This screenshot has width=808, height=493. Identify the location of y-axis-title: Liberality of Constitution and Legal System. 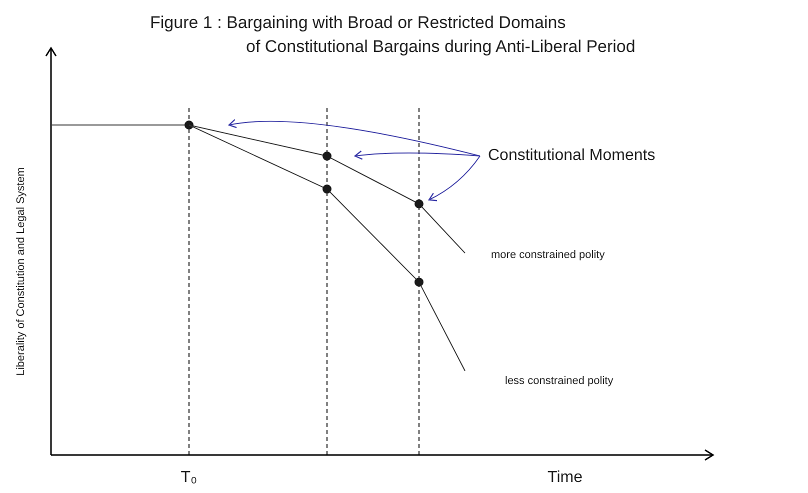
(21, 271).